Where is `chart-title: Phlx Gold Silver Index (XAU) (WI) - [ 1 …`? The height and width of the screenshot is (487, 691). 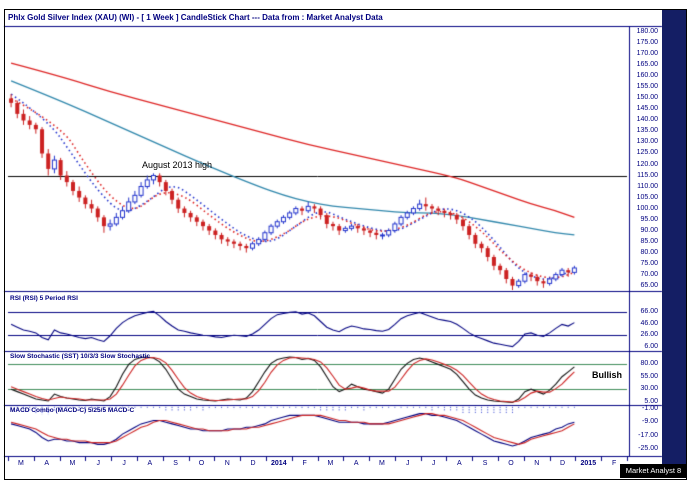
chart-title: Phlx Gold Silver Index (XAU) (WI) - [ 1 … is located at coordinates (195, 17).